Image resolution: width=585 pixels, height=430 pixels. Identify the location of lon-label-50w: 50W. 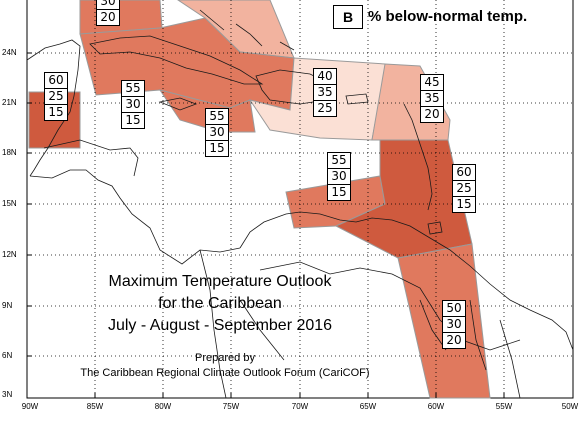
(570, 406).